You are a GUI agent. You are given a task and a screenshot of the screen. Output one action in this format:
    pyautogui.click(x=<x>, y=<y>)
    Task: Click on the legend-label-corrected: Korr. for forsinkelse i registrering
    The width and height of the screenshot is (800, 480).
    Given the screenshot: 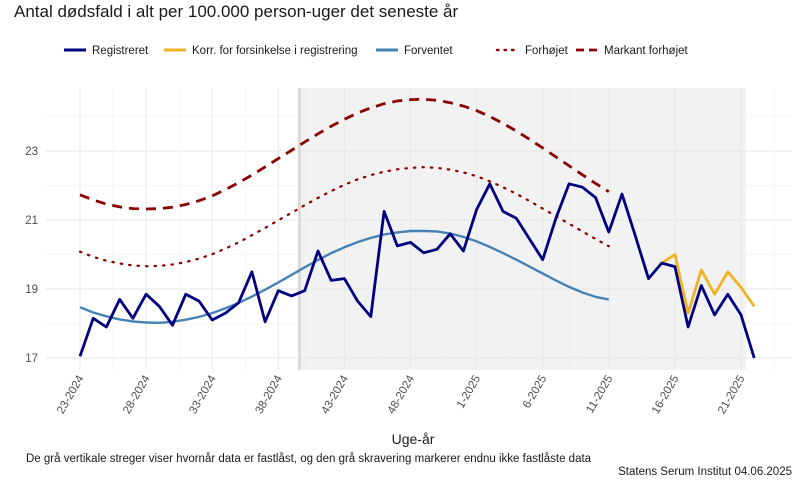 What is the action you would take?
    pyautogui.click(x=275, y=51)
    